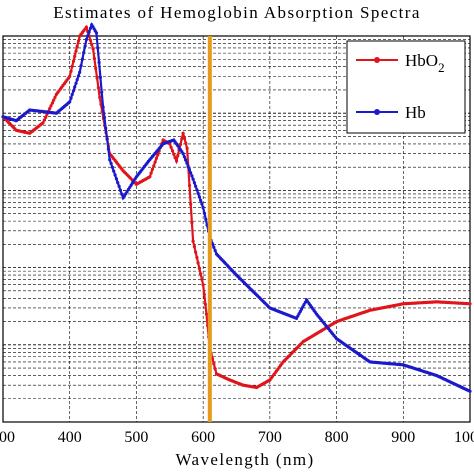 The width and height of the screenshot is (474, 474). What do you see at coordinates (406, 87) in the screenshot?
I see `legend-box` at bounding box center [406, 87].